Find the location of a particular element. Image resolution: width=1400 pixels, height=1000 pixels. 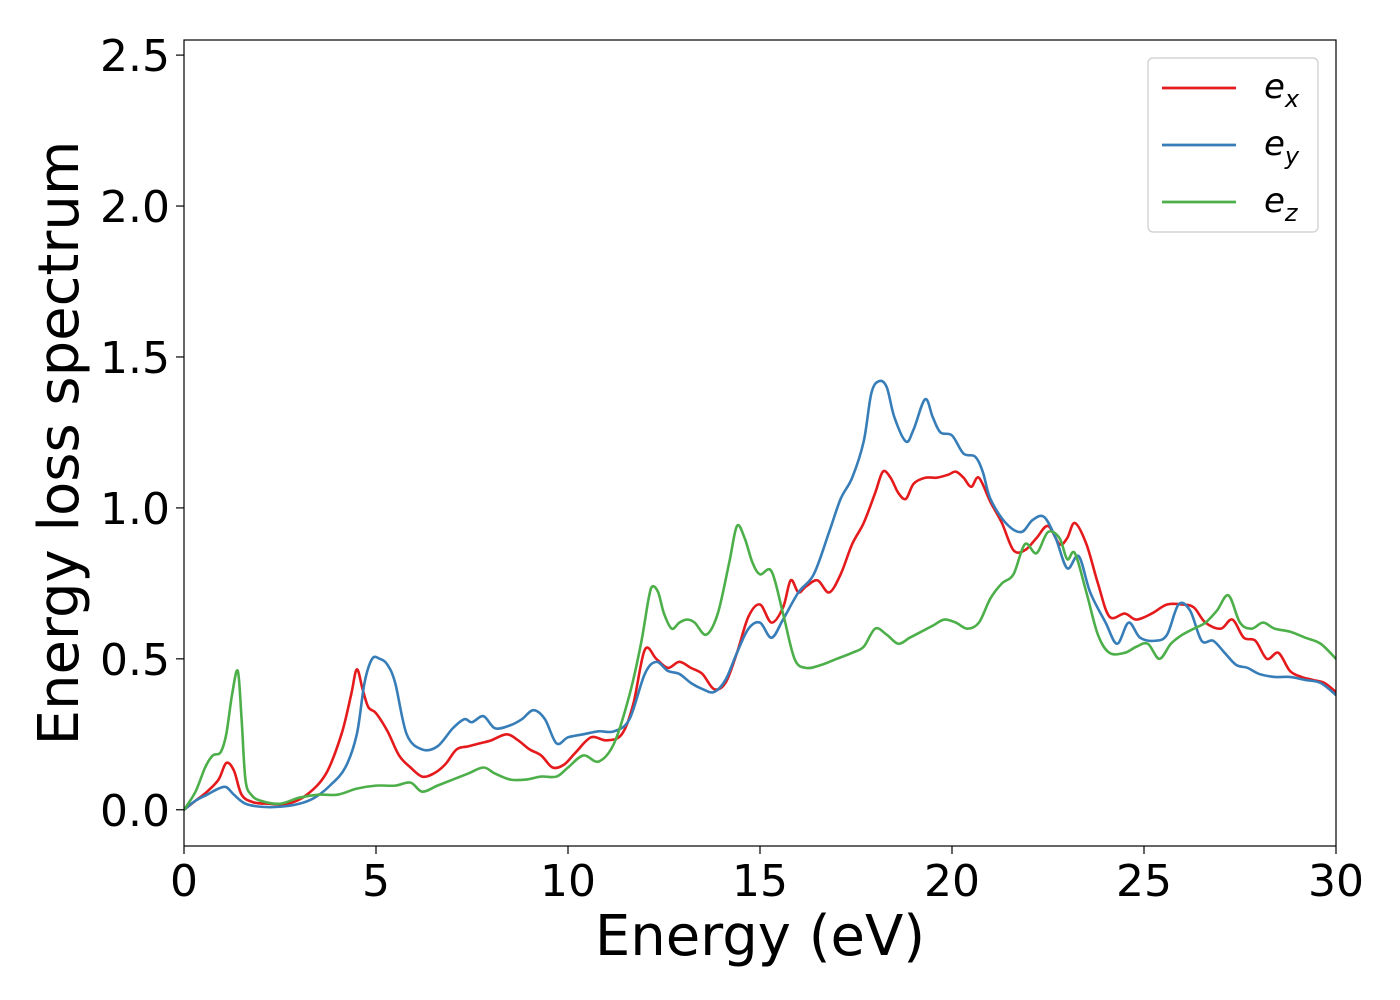

x-tick-label: 30 is located at coordinates (1336, 881).